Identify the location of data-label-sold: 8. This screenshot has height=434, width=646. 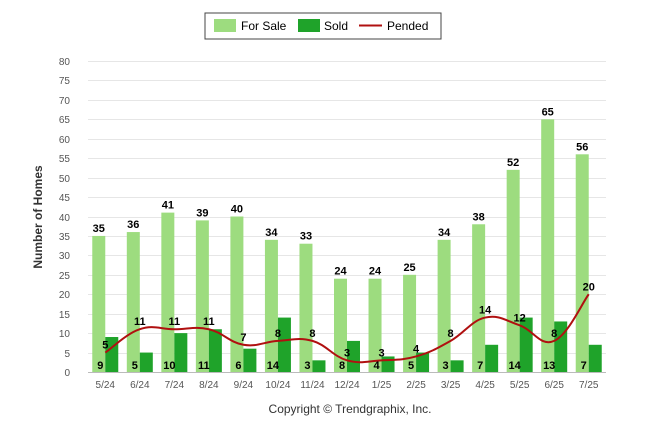
(342, 366).